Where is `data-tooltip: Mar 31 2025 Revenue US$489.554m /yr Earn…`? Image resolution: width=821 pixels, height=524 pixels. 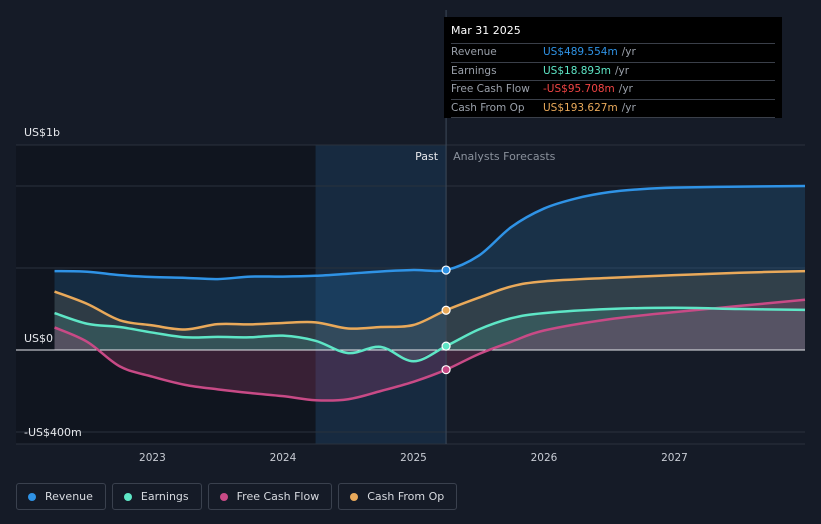 data-tooltip: Mar 31 2025 Revenue US$489.554m /yr Earn… is located at coordinates (613, 67).